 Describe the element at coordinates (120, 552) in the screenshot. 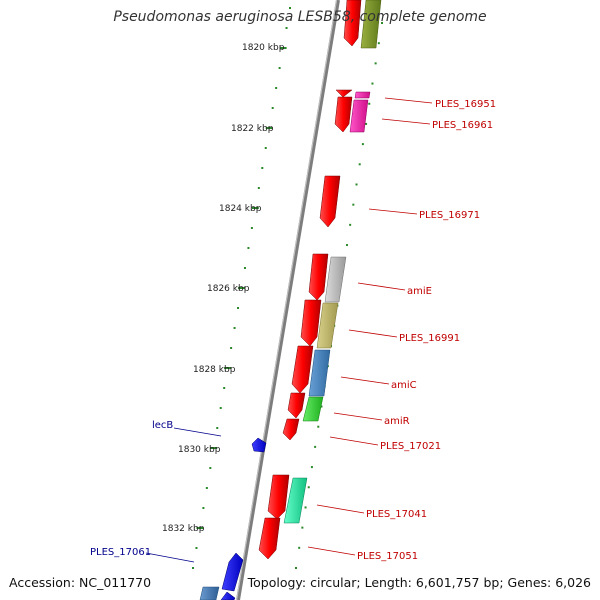

I see `gene-label: PLES_17061` at that location.